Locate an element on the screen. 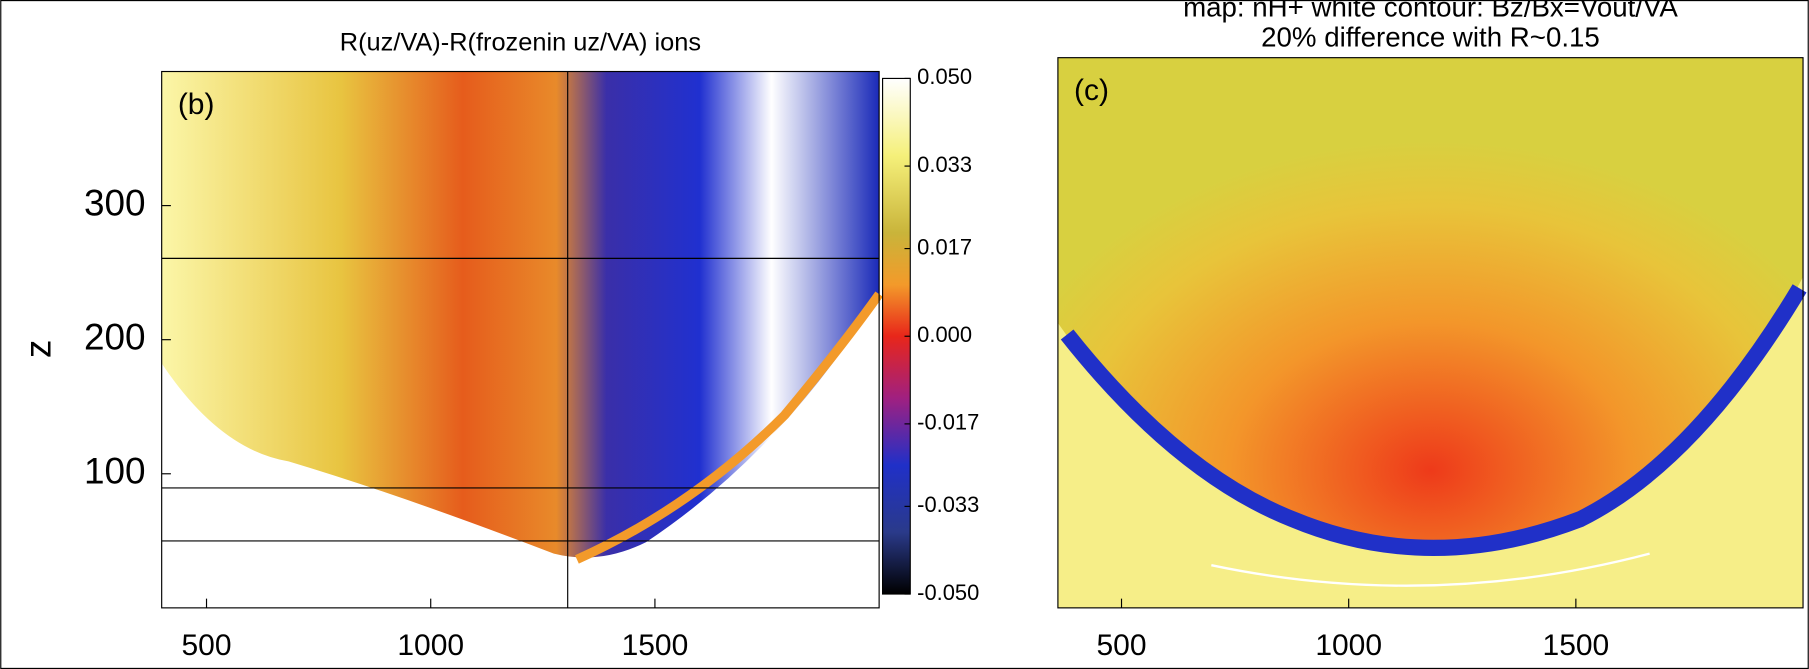 The height and width of the screenshot is (669, 1809). y-tick-label: 100 is located at coordinates (115, 471).